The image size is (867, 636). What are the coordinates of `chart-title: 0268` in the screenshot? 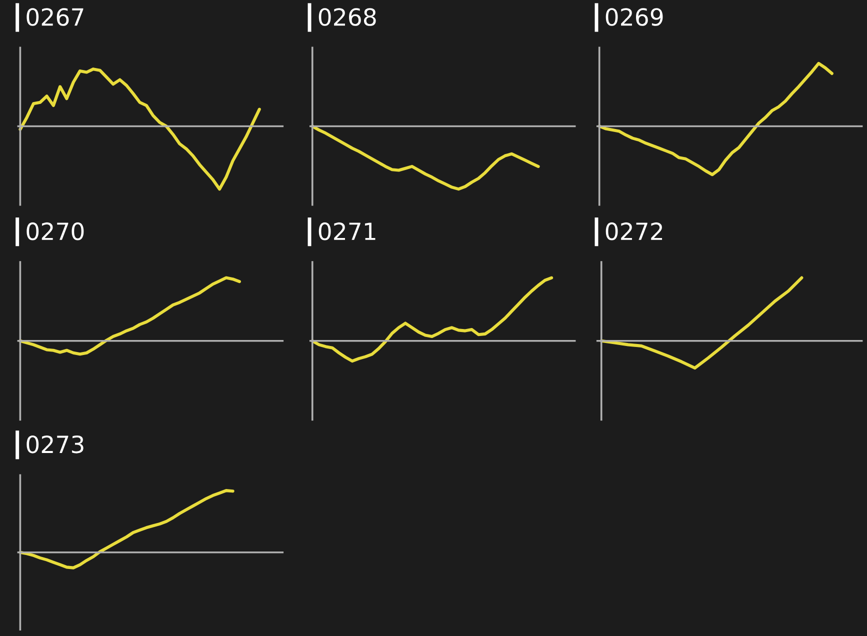 It's located at (347, 17).